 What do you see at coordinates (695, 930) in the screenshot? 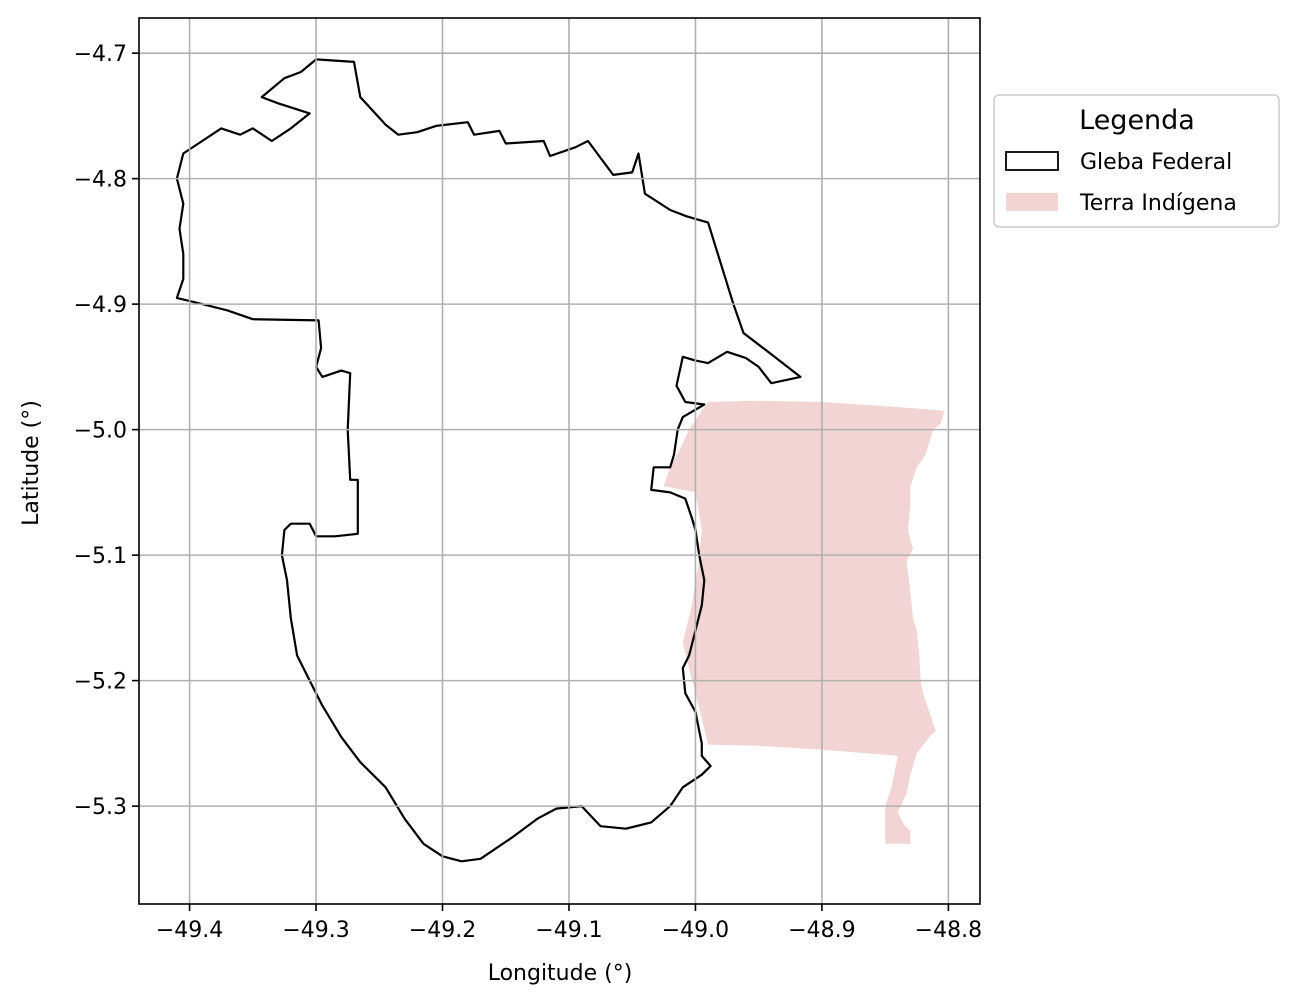
I see `x-tick-label: −49.0` at bounding box center [695, 930].